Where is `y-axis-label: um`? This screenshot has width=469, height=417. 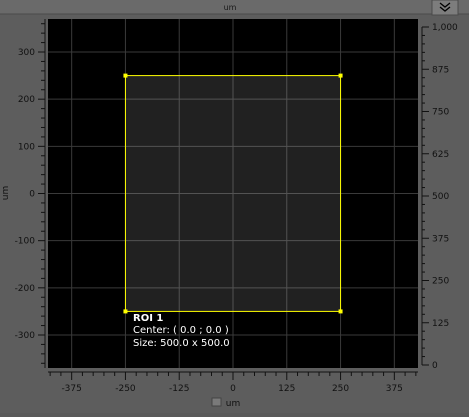
y-axis-label: um is located at coordinates (6, 193).